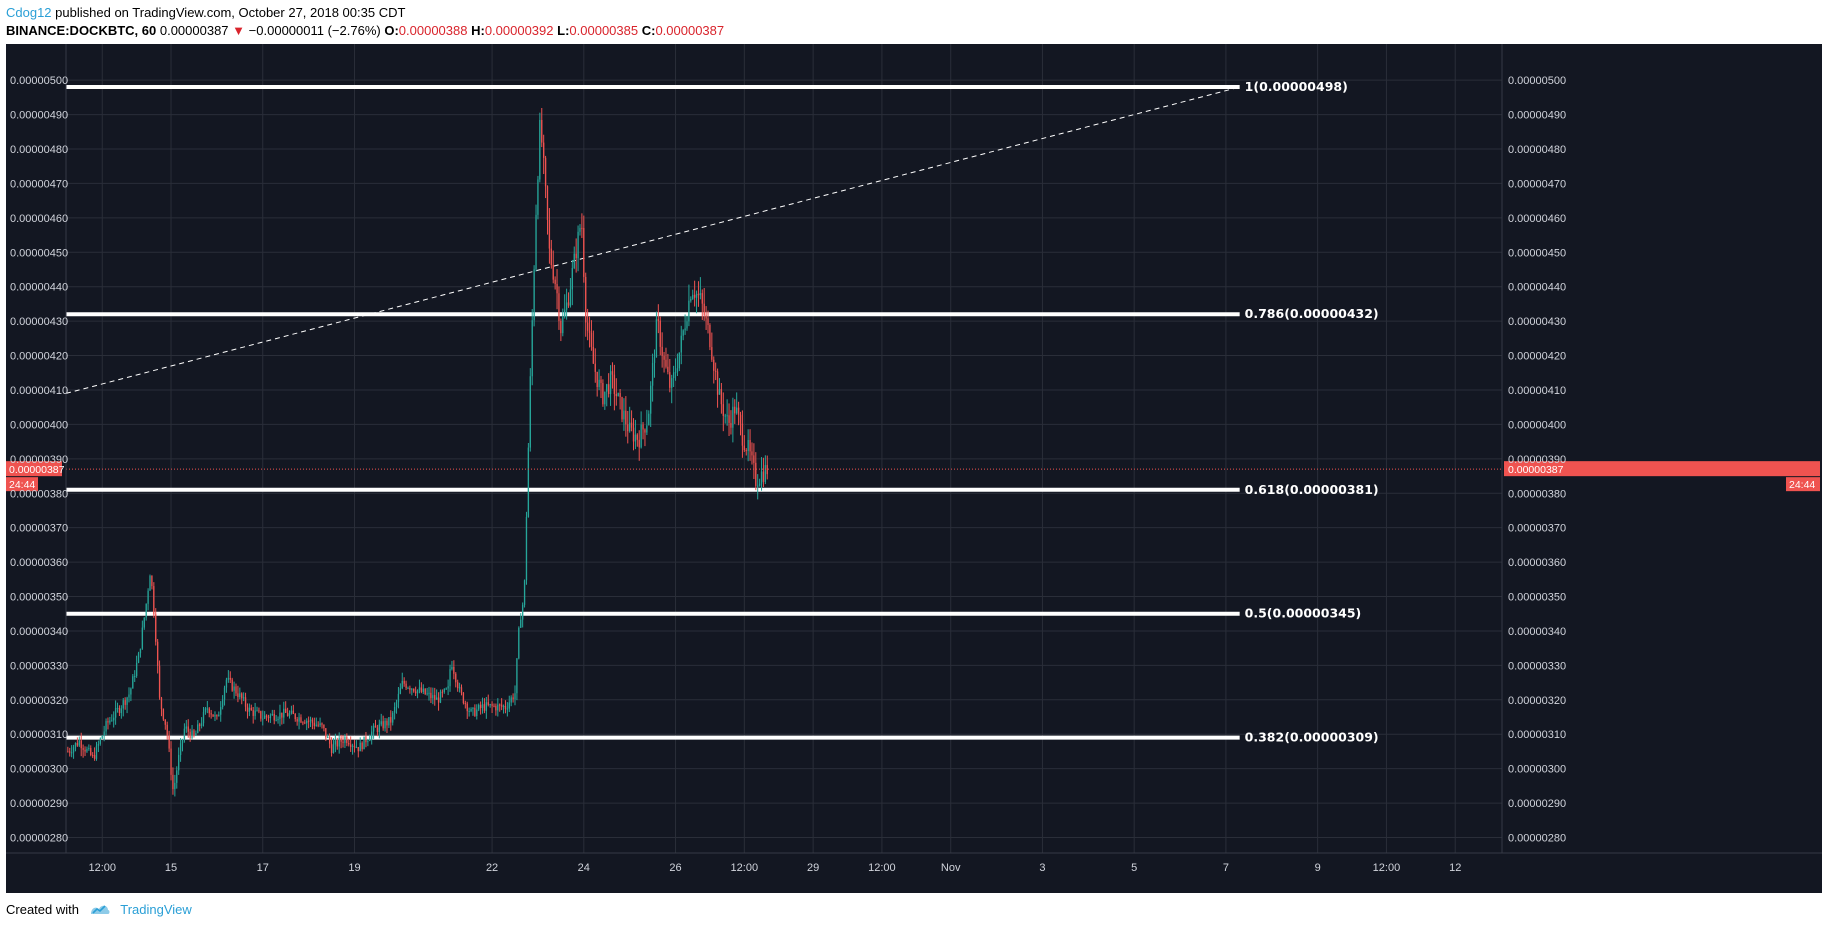 The height and width of the screenshot is (930, 1828). I want to click on price-tick-left: 0.00000420, so click(39, 357).